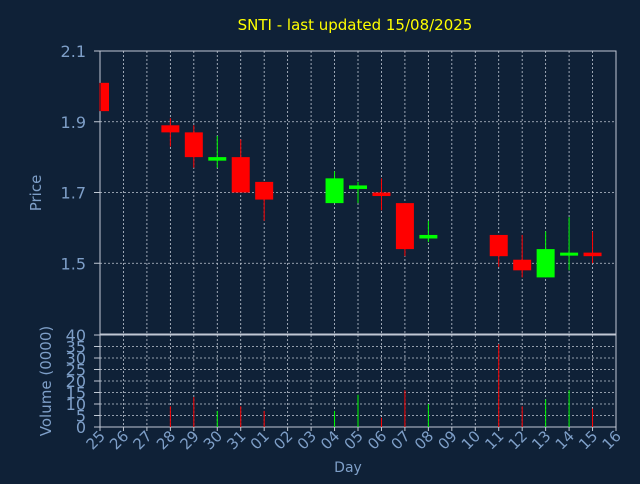  I want to click on volume-tick-label: 25, so click(76, 370).